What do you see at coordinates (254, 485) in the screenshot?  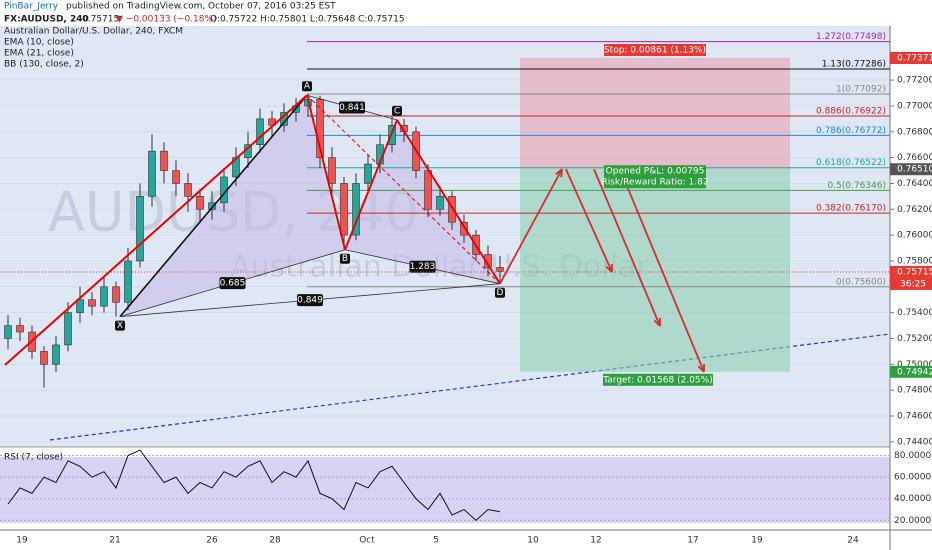 I see `rsi-line` at bounding box center [254, 485].